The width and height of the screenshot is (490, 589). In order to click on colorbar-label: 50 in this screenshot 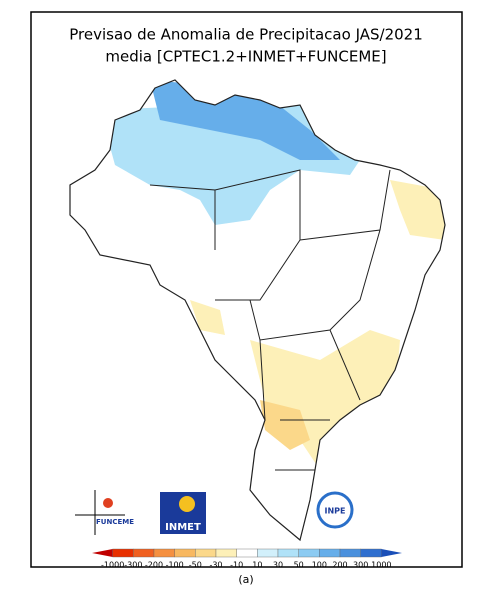, I will do `click(299, 565)`.